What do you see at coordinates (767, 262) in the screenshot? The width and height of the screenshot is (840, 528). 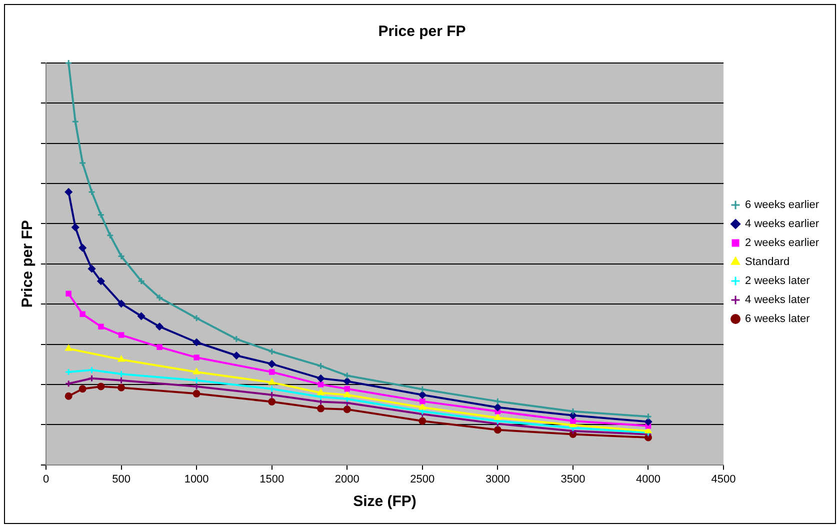 I see `legend-label: Standard` at bounding box center [767, 262].